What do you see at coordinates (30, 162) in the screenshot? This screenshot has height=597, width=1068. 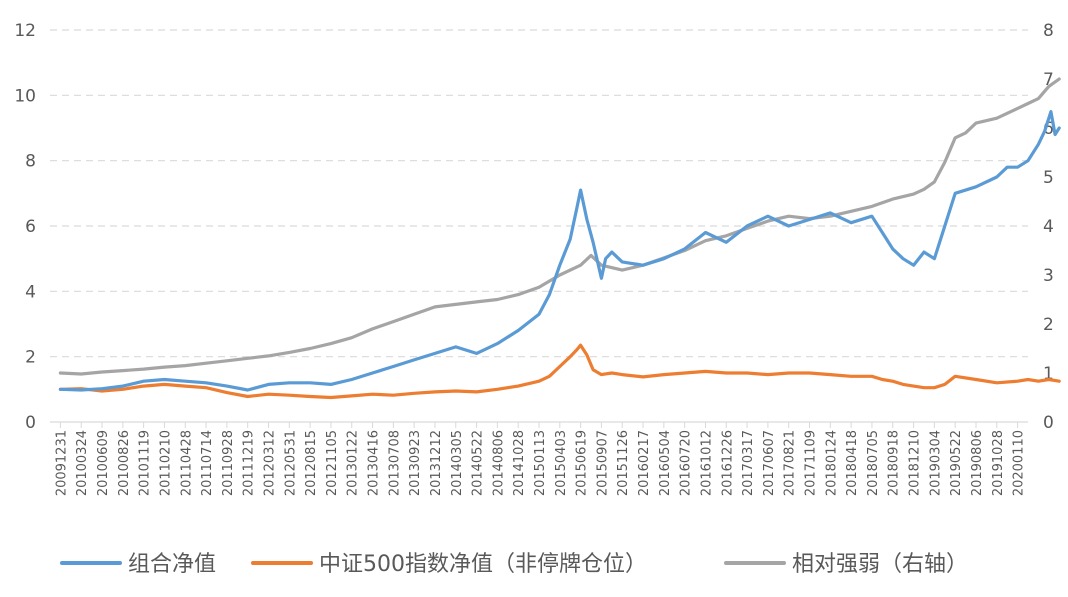 I see `left-y-tick-label: 8` at bounding box center [30, 162].